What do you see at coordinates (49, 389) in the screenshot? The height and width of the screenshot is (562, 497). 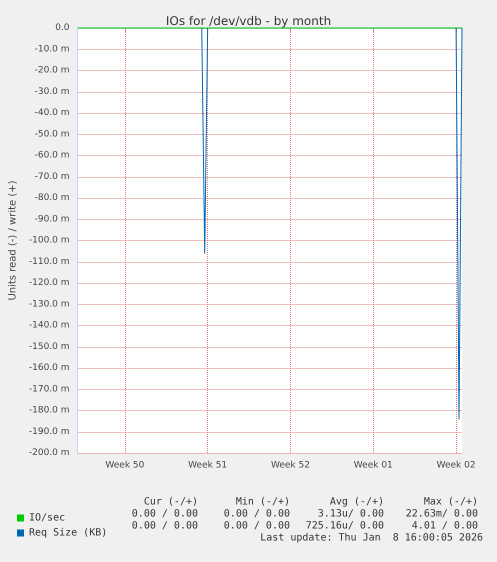 I see `y-tick-label: -170.0 m` at bounding box center [49, 389].